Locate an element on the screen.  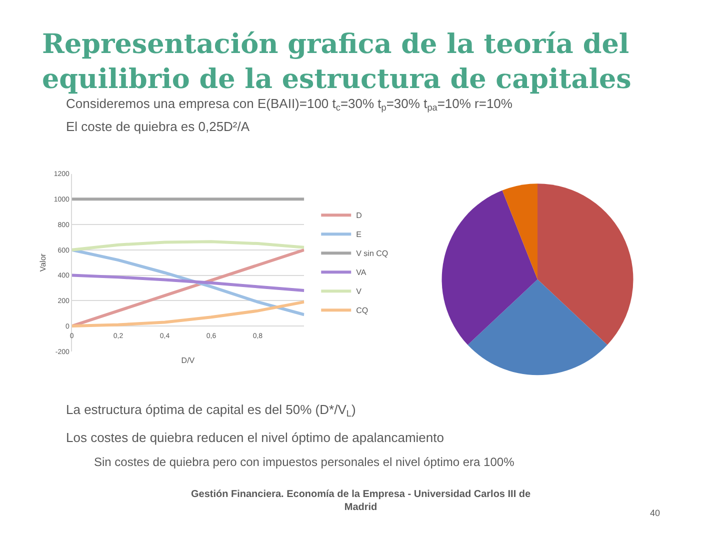
text: Consideremos una empresa con E(BAII)=100 t$_{c}$=30% t$_{p}$=30% t$_{pa}$=10% r=10% is located at coordinates (289, 104).